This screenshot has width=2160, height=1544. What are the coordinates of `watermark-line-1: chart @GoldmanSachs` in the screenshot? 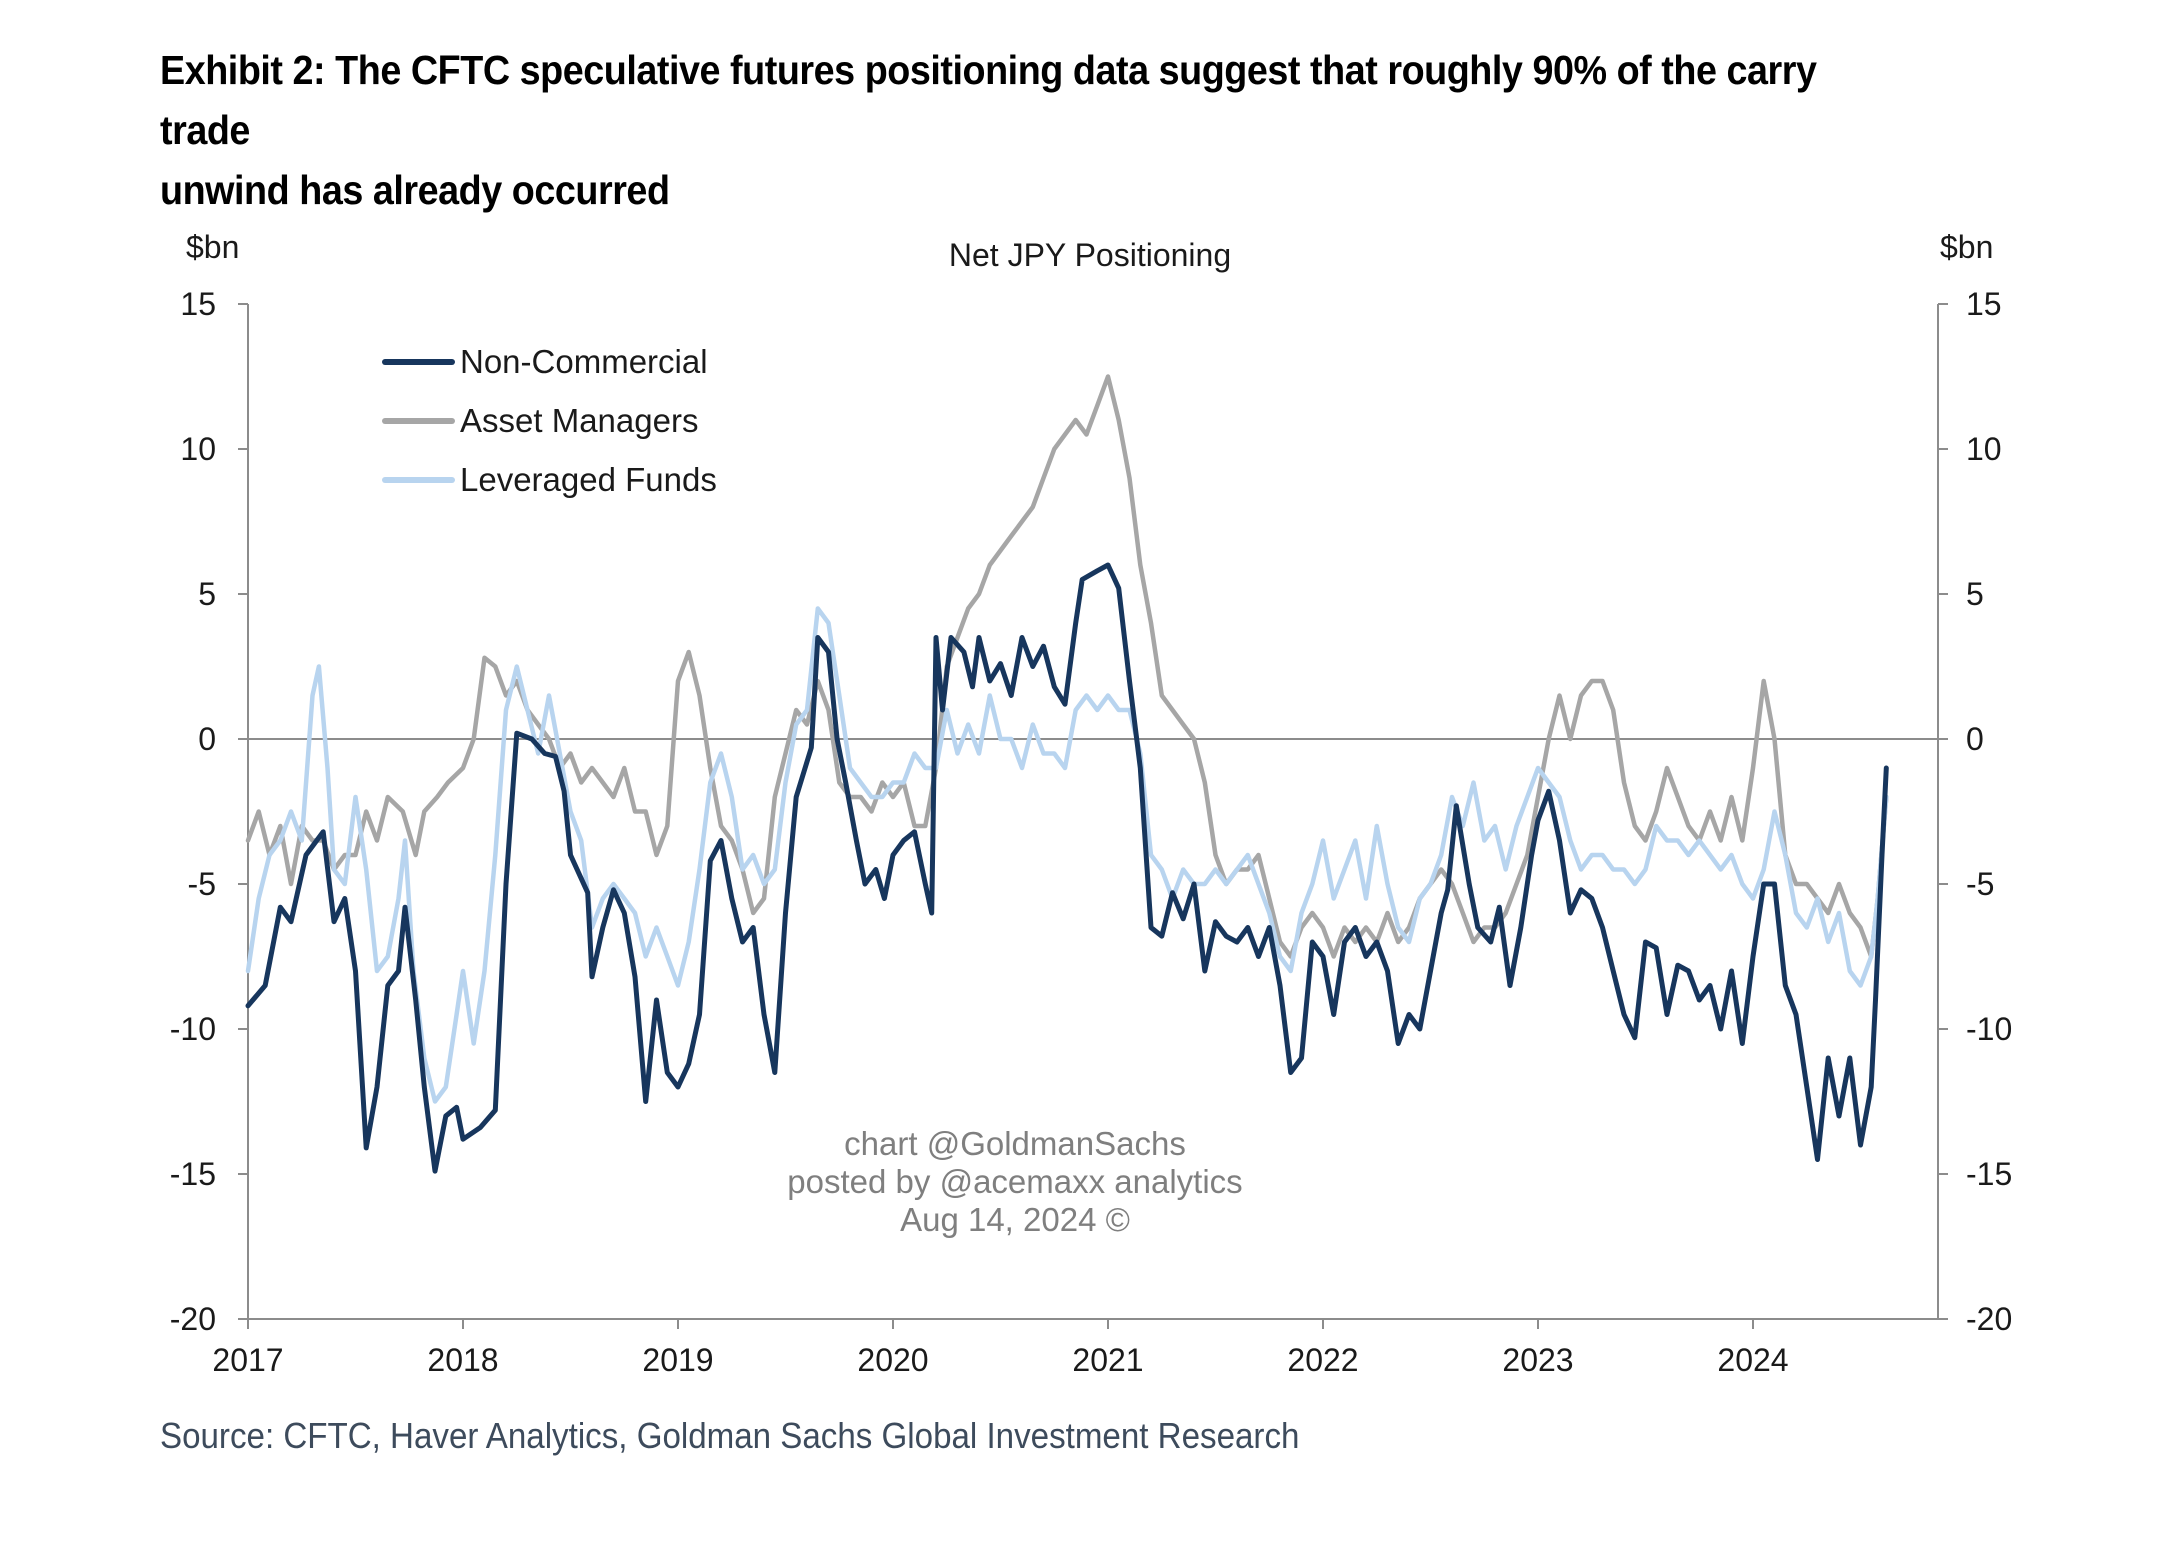 It's located at (1015, 1143).